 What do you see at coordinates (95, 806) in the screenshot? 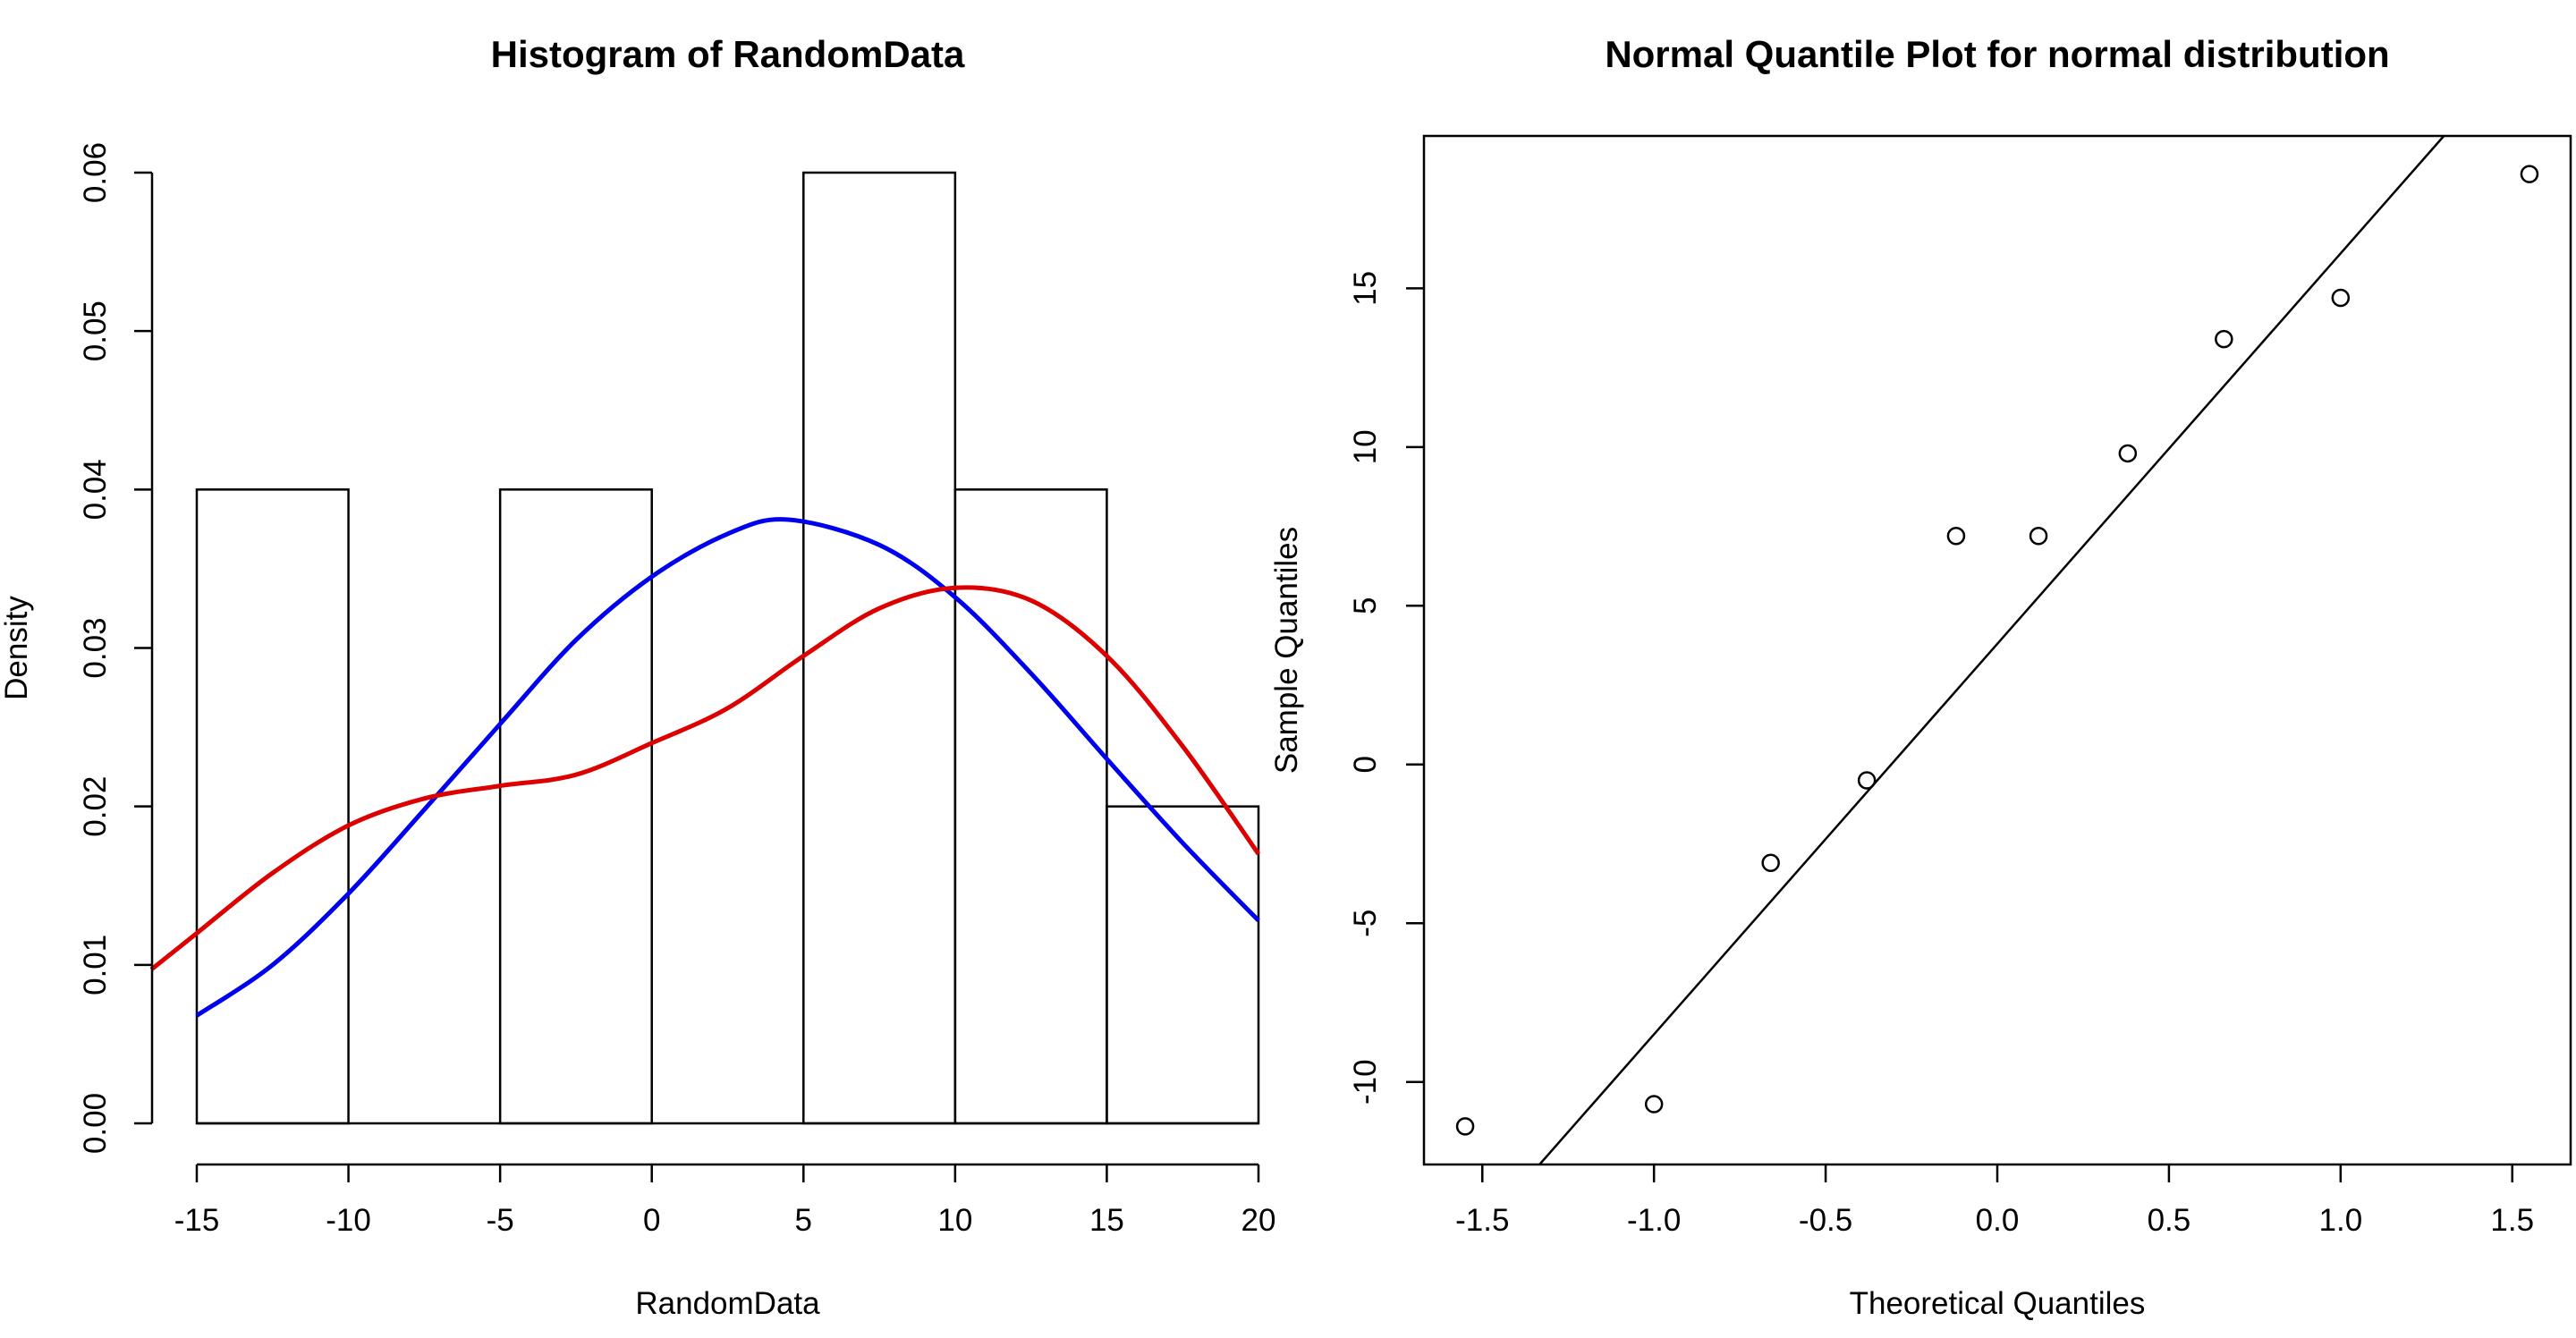
I see `histogram-y-tick-label: 0.02` at bounding box center [95, 806].